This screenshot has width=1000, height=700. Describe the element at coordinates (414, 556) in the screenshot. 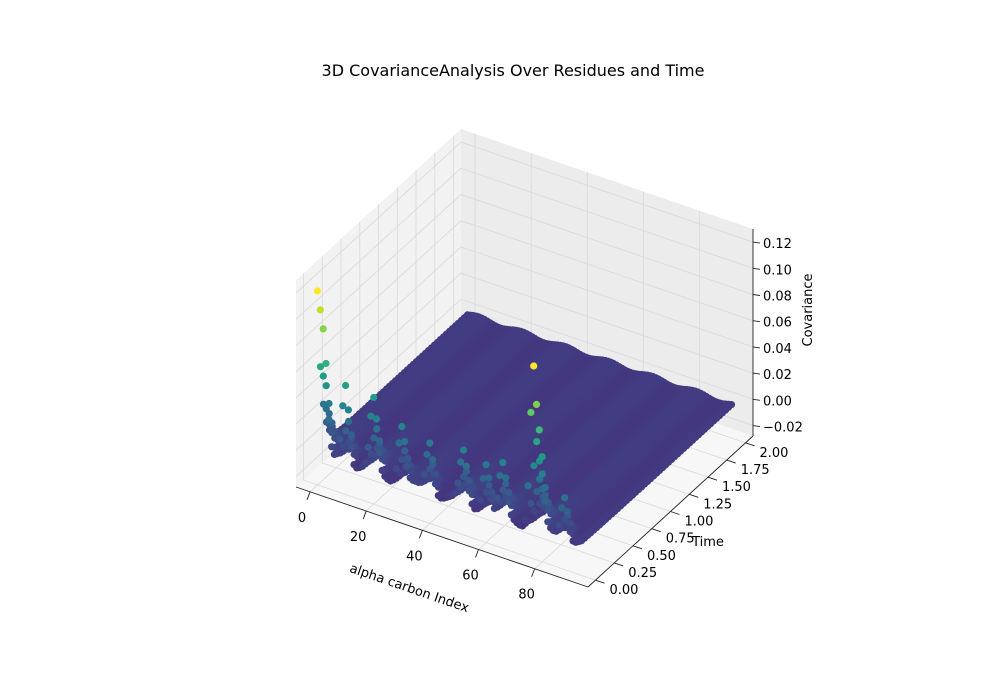

I see `x-tick-label: 40` at that location.